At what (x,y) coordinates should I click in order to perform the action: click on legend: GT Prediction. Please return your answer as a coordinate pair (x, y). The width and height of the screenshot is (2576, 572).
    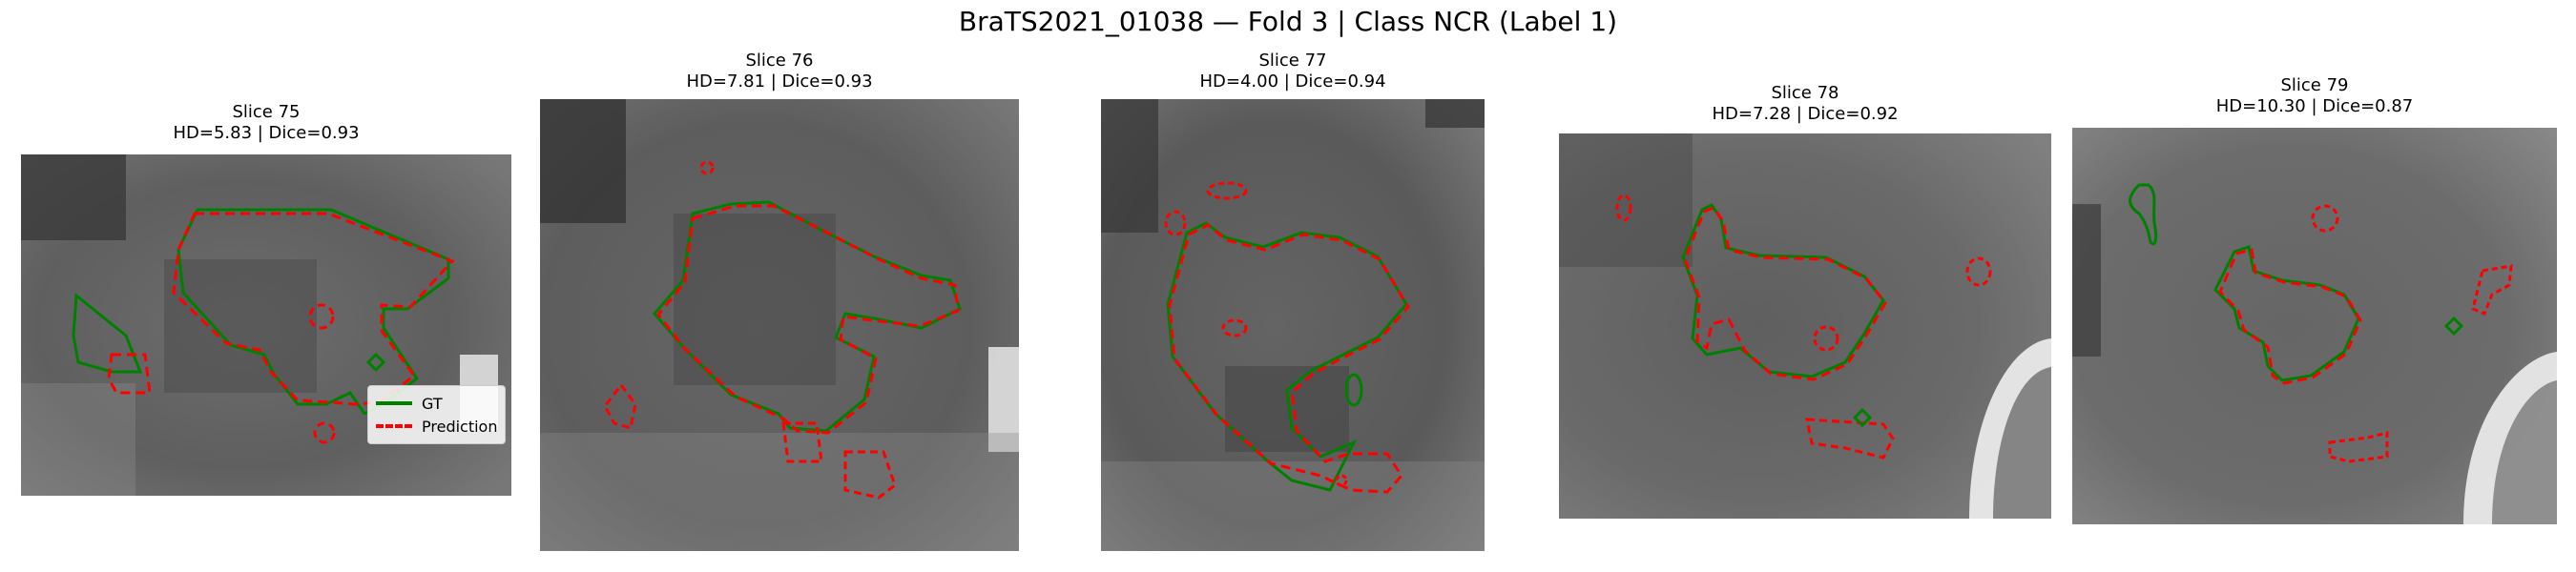
    Looking at the image, I should click on (437, 415).